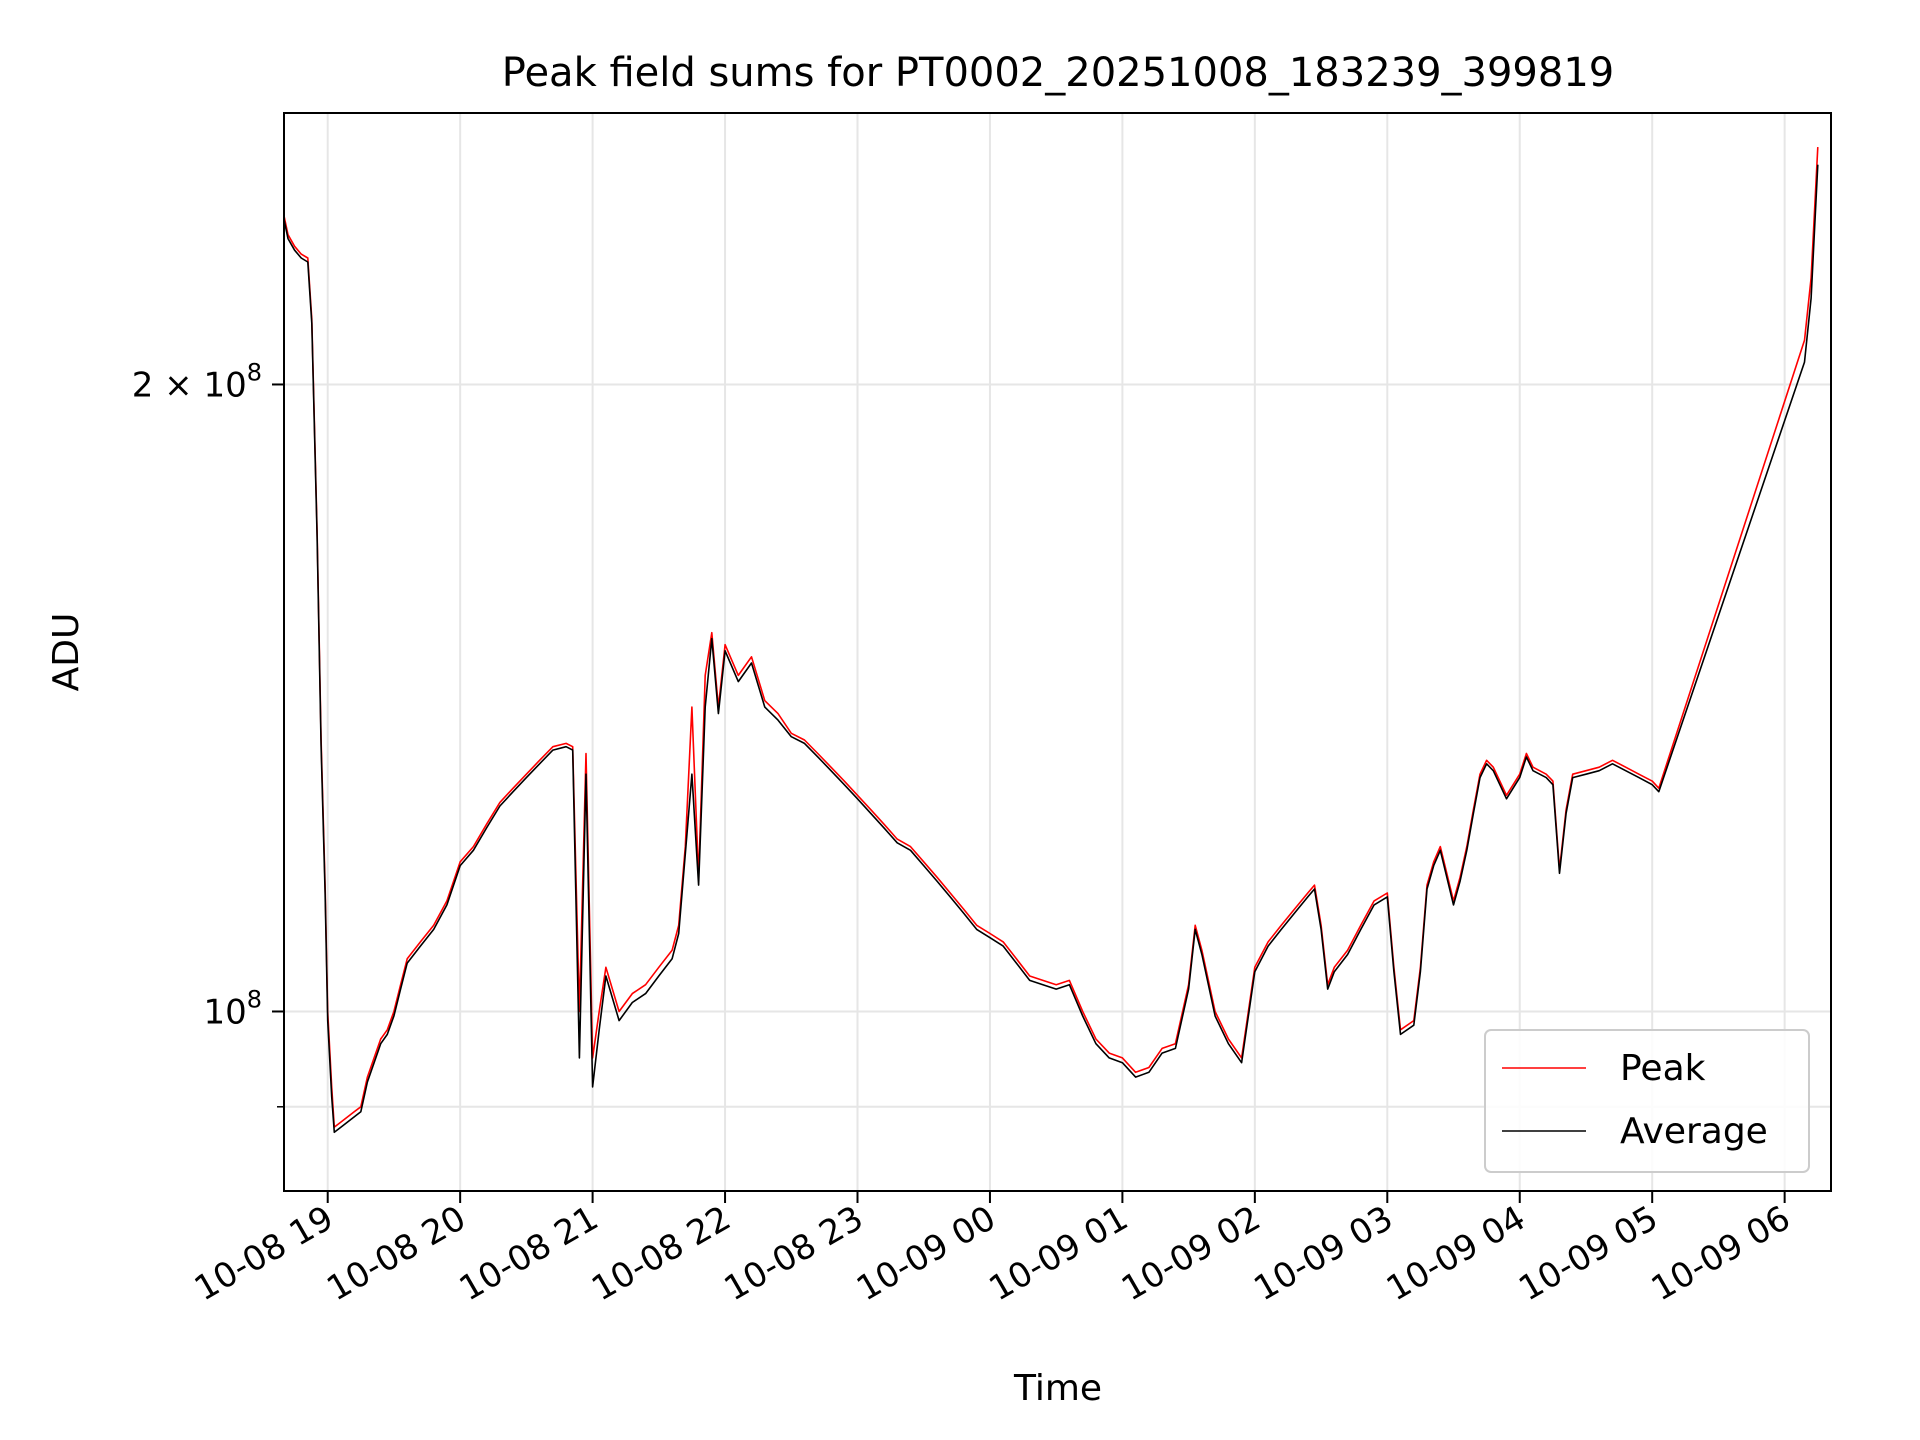 The width and height of the screenshot is (1920, 1440). I want to click on legend-box, so click(1647, 1101).